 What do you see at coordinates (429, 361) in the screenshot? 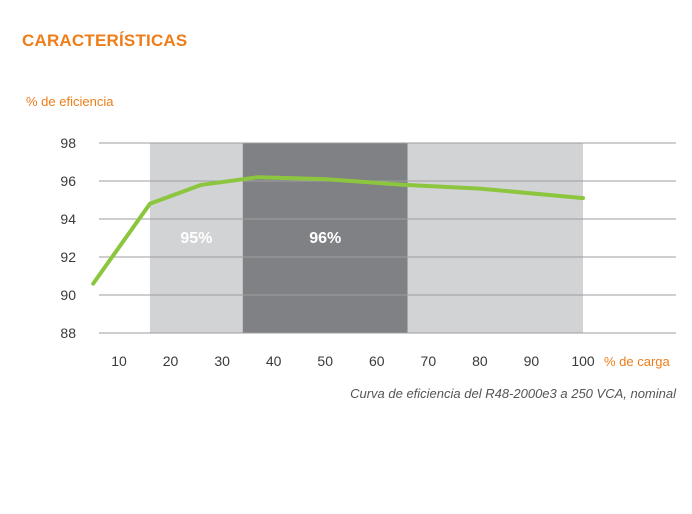
I see `x-tick-70: 70` at bounding box center [429, 361].